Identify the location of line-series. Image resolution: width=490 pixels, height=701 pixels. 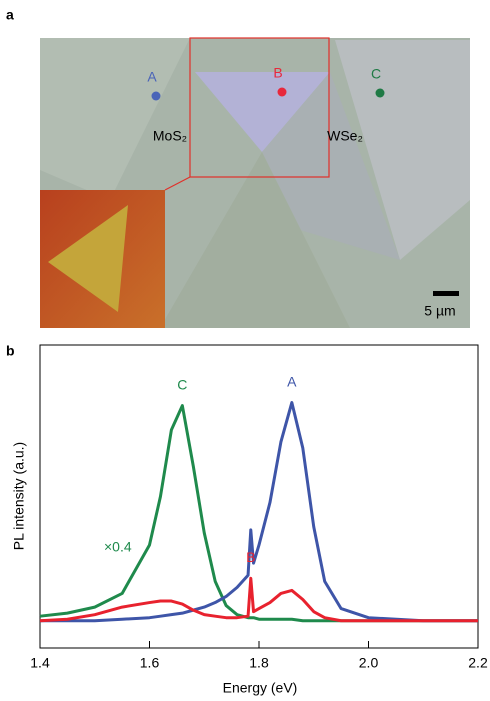
(258, 599).